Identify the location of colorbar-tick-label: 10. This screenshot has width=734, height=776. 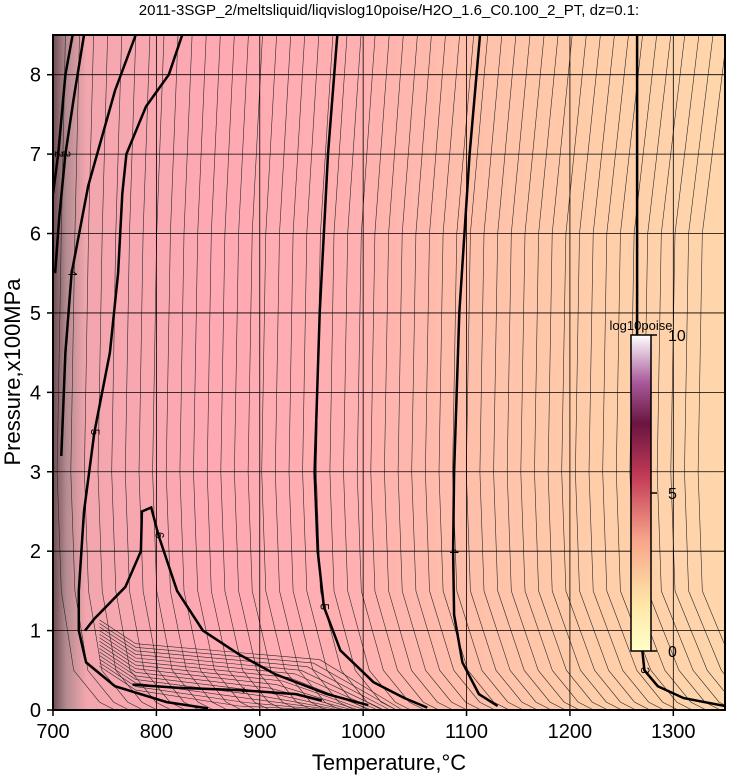
(677, 336).